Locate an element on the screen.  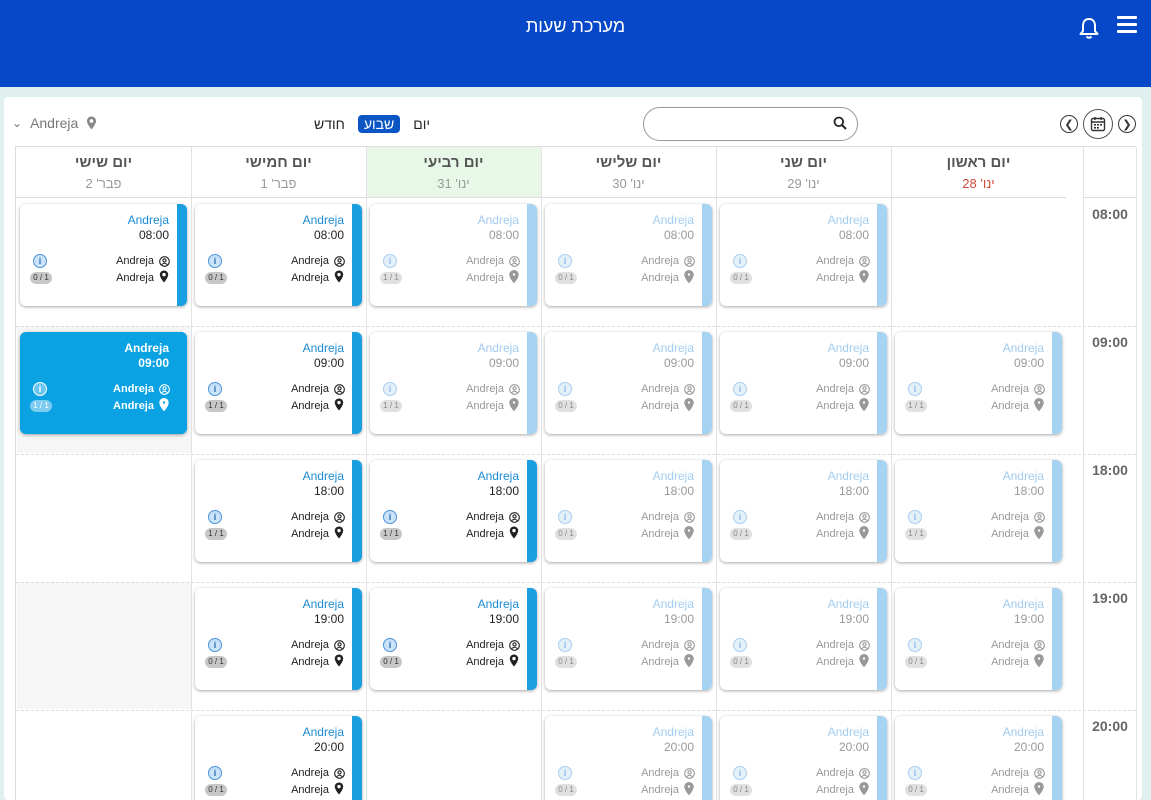
event-card: Andreja 08:00 Andreja Andreja i 1 / 1 is located at coordinates (453, 255).